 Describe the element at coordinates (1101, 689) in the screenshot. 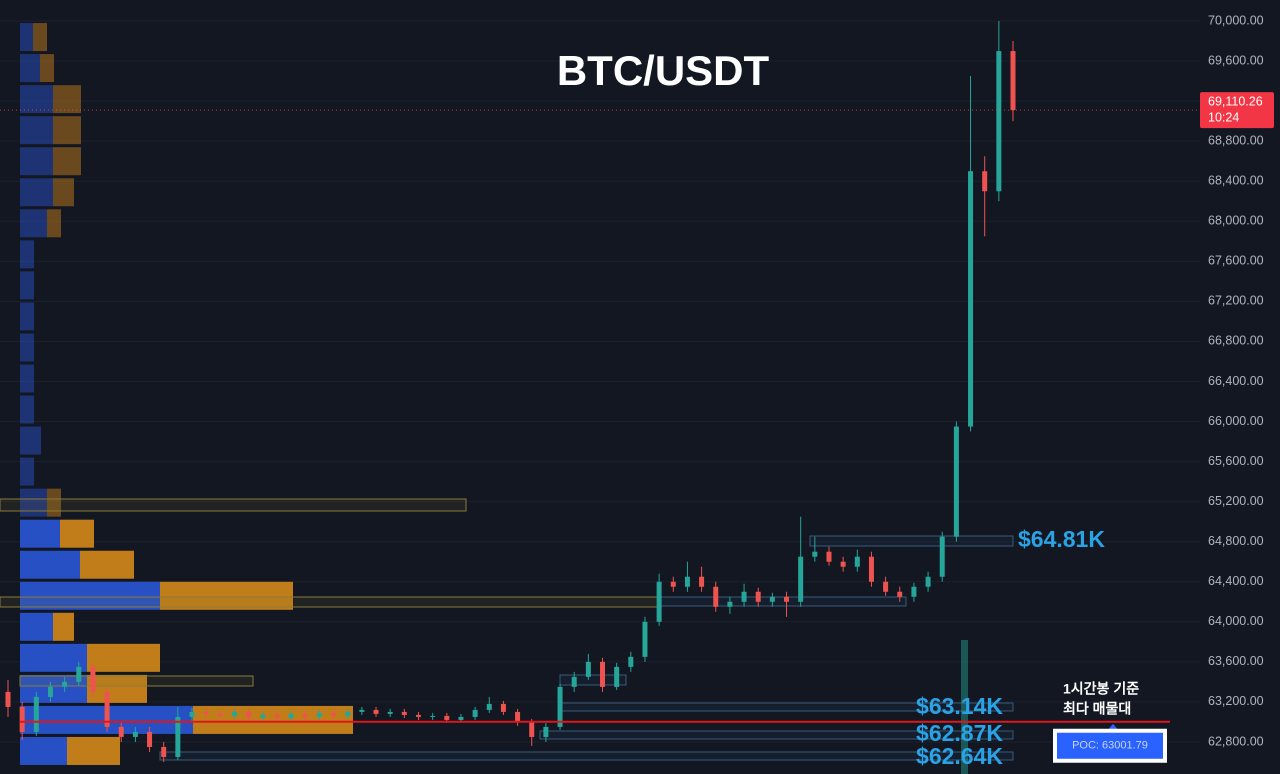

I see `annotation: 1시간봉 기준` at that location.